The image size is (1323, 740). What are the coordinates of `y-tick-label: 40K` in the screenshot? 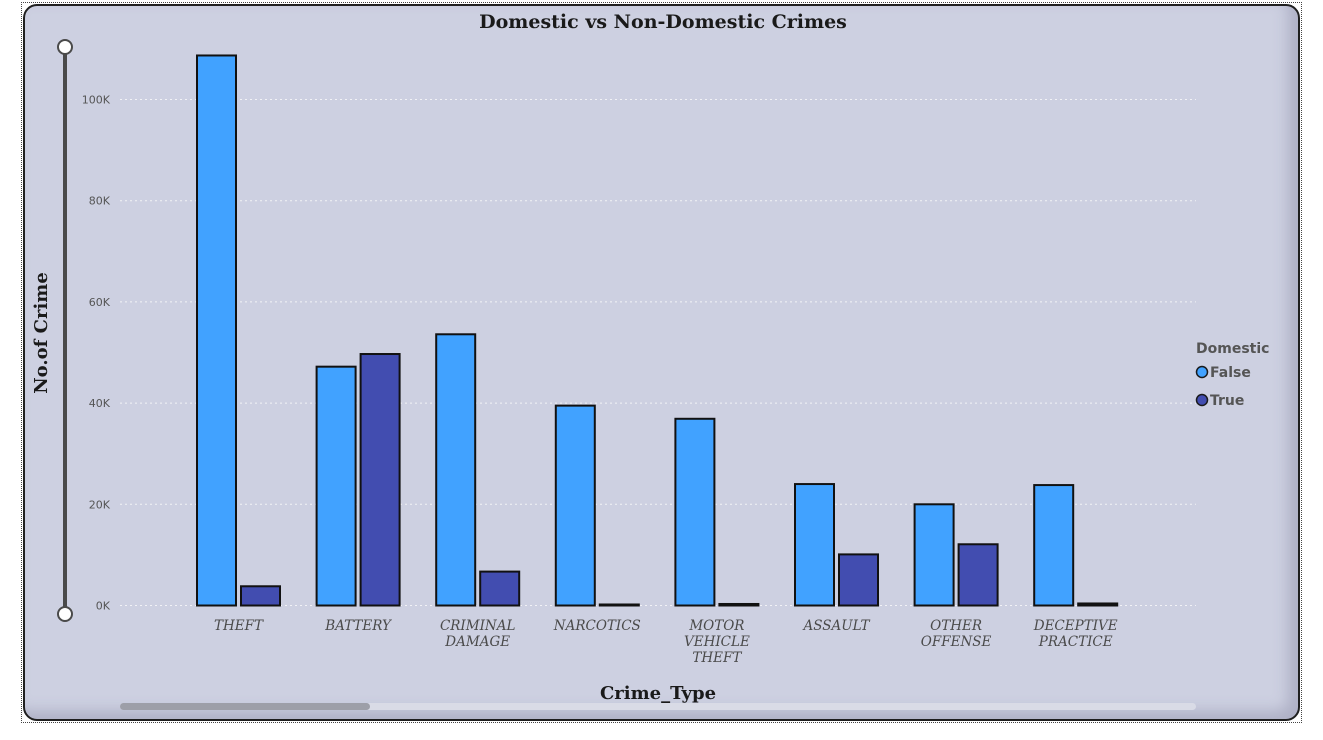 It's located at (100, 403).